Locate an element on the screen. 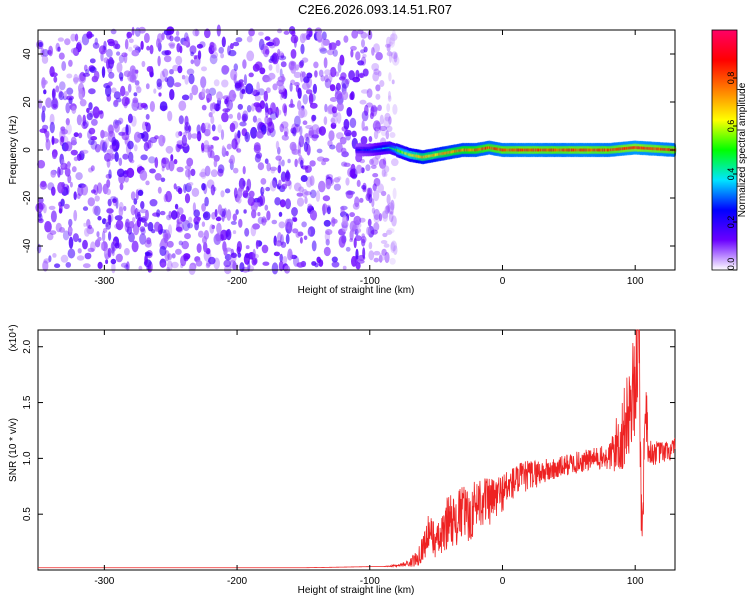  spectrogram-y-tick-label: -20 is located at coordinates (27, 197).